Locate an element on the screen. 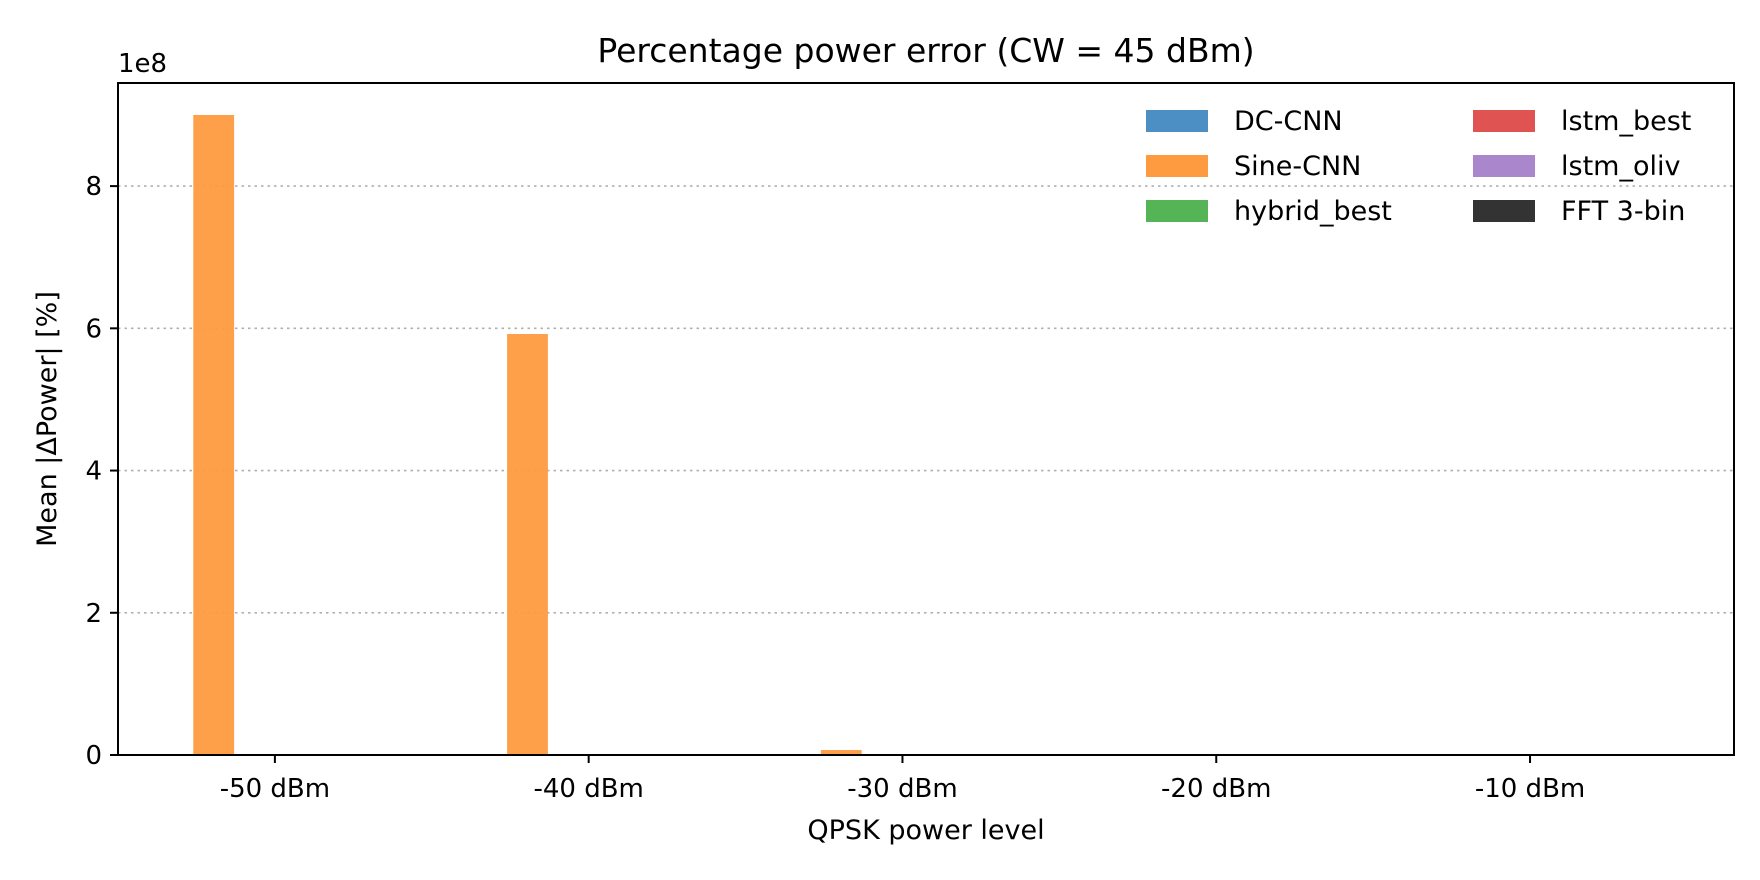 The image size is (1760, 880). legend-swatch-DC-CNN is located at coordinates (1177, 121).